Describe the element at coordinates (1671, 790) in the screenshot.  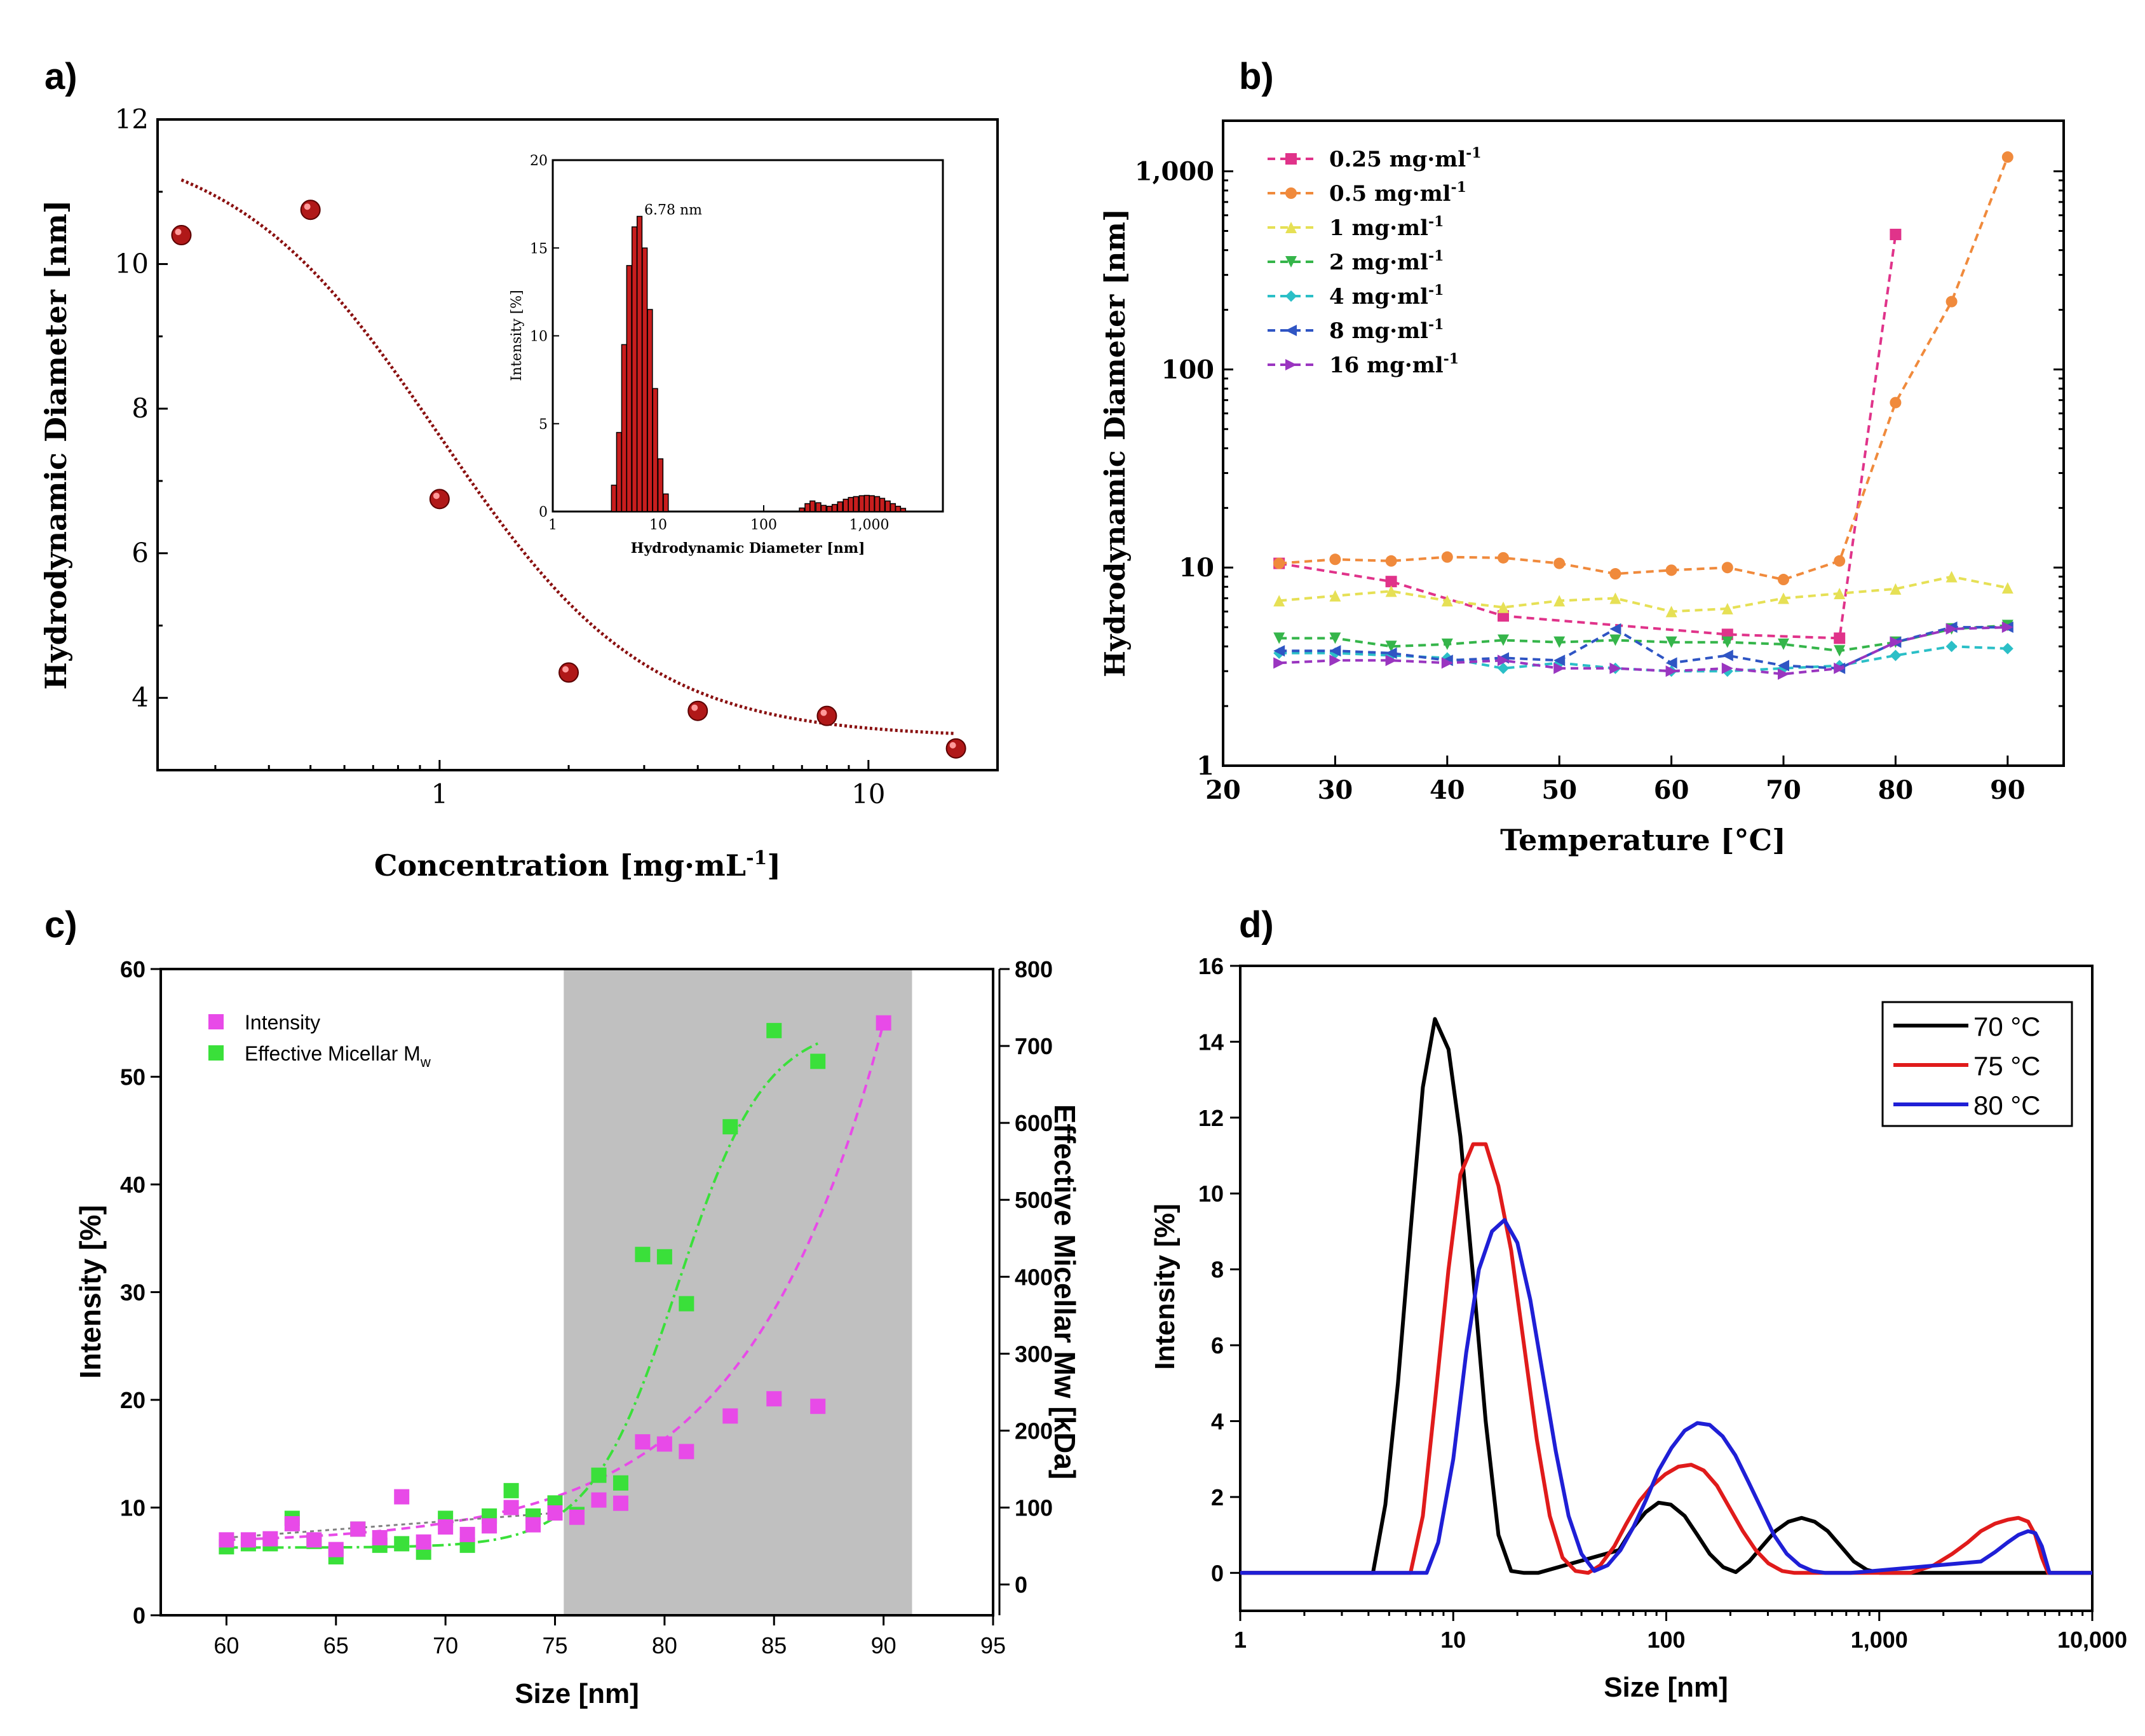
I see `panel-b-xtick-label: 60` at that location.